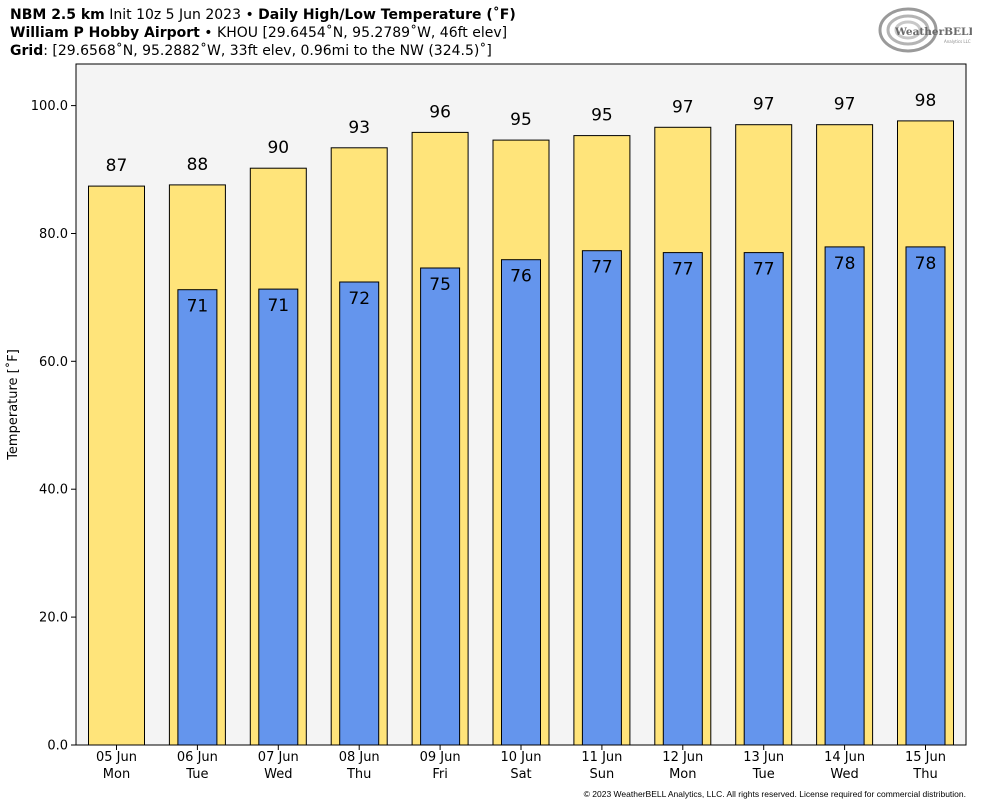 This screenshot has height=808, width=984. I want to click on x-tick-date-label: 15 Jun, so click(925, 757).